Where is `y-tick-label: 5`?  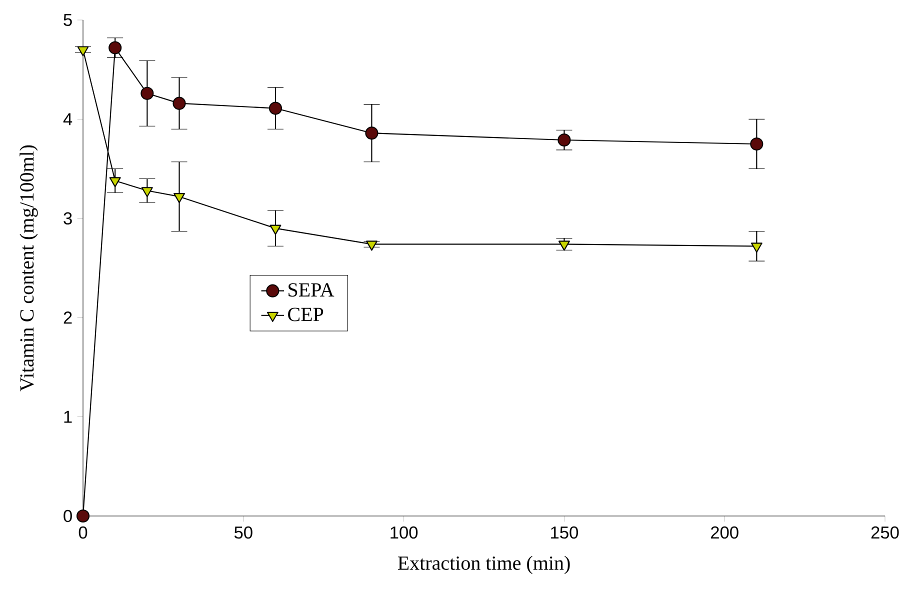
y-tick-label: 5 is located at coordinates (68, 20).